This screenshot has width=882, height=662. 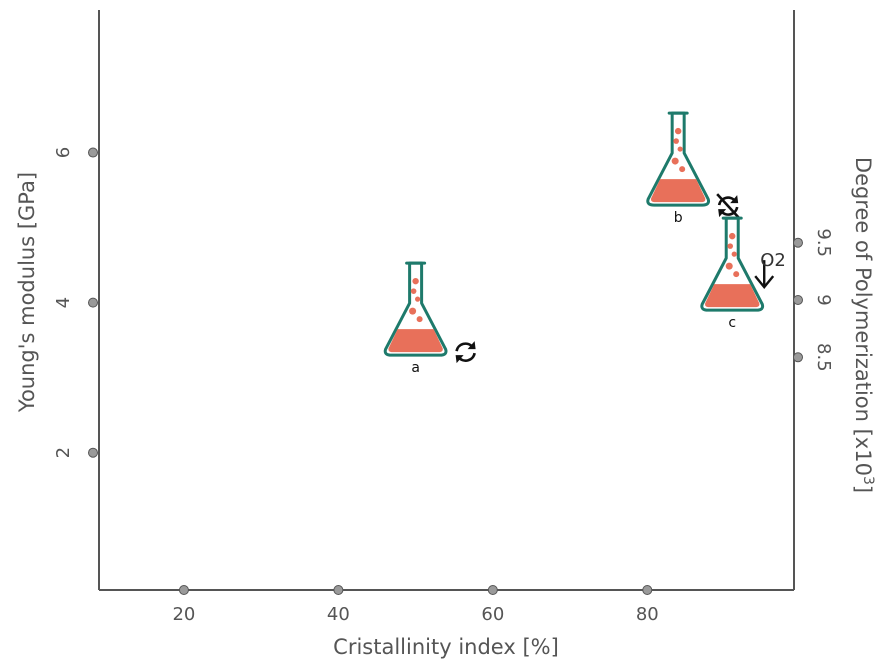 I want to click on y2-axis-title-end: ], so click(x=863, y=489).